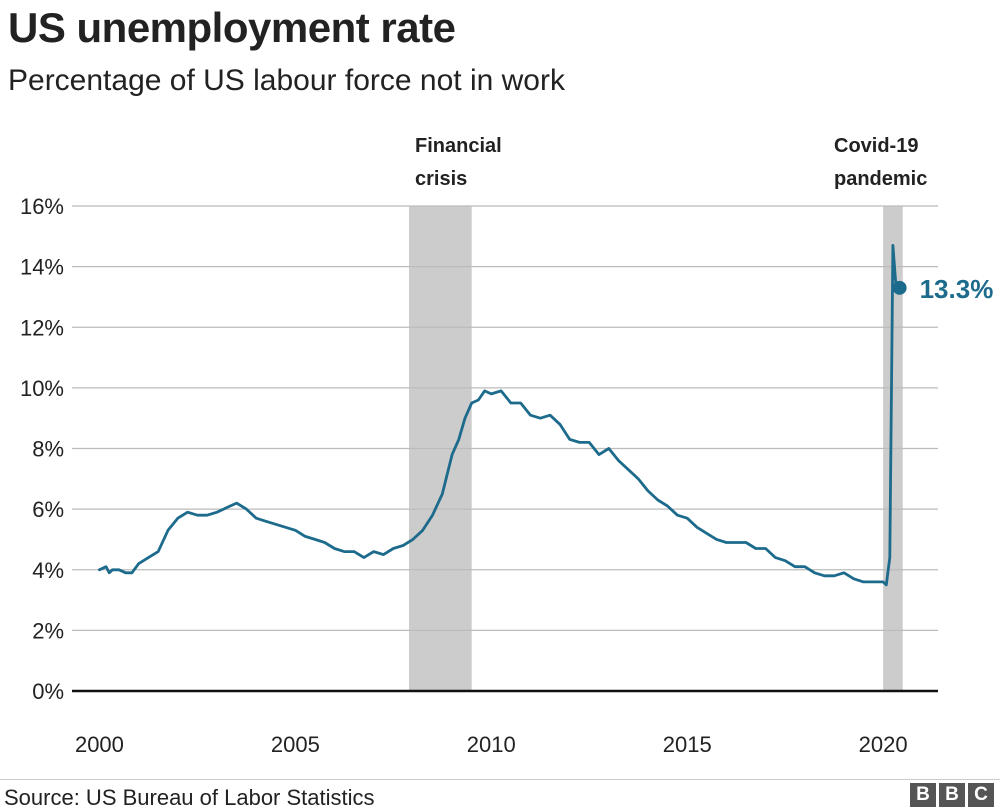 Image resolution: width=1000 pixels, height=812 pixels. I want to click on x-tick-label: 2005, so click(295, 744).